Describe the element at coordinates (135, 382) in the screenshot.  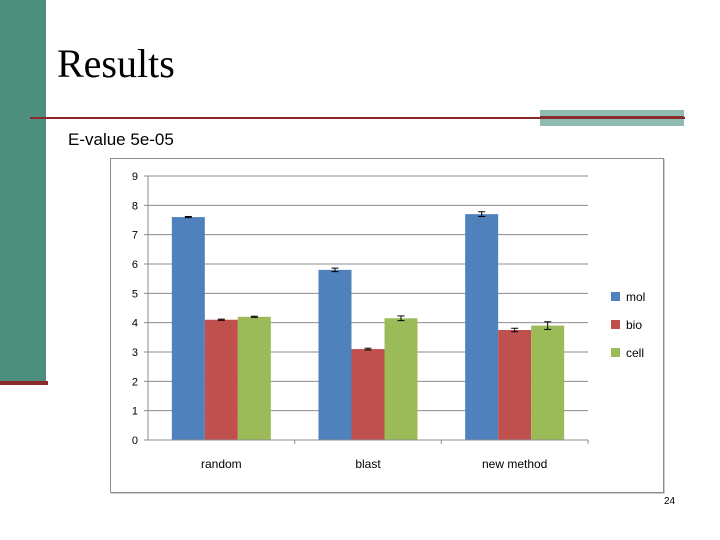
I see `y-tick-label: 2` at that location.